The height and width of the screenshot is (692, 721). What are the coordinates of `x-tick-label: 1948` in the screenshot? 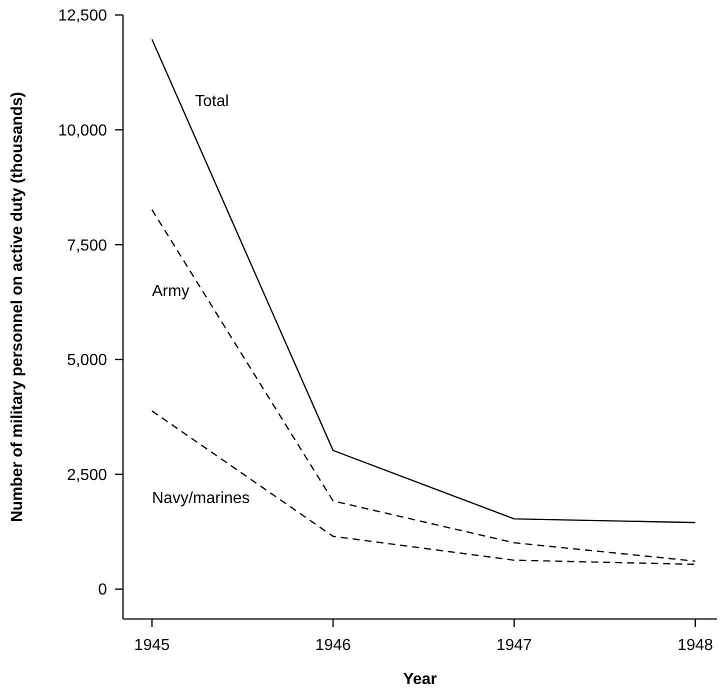 It's located at (695, 645).